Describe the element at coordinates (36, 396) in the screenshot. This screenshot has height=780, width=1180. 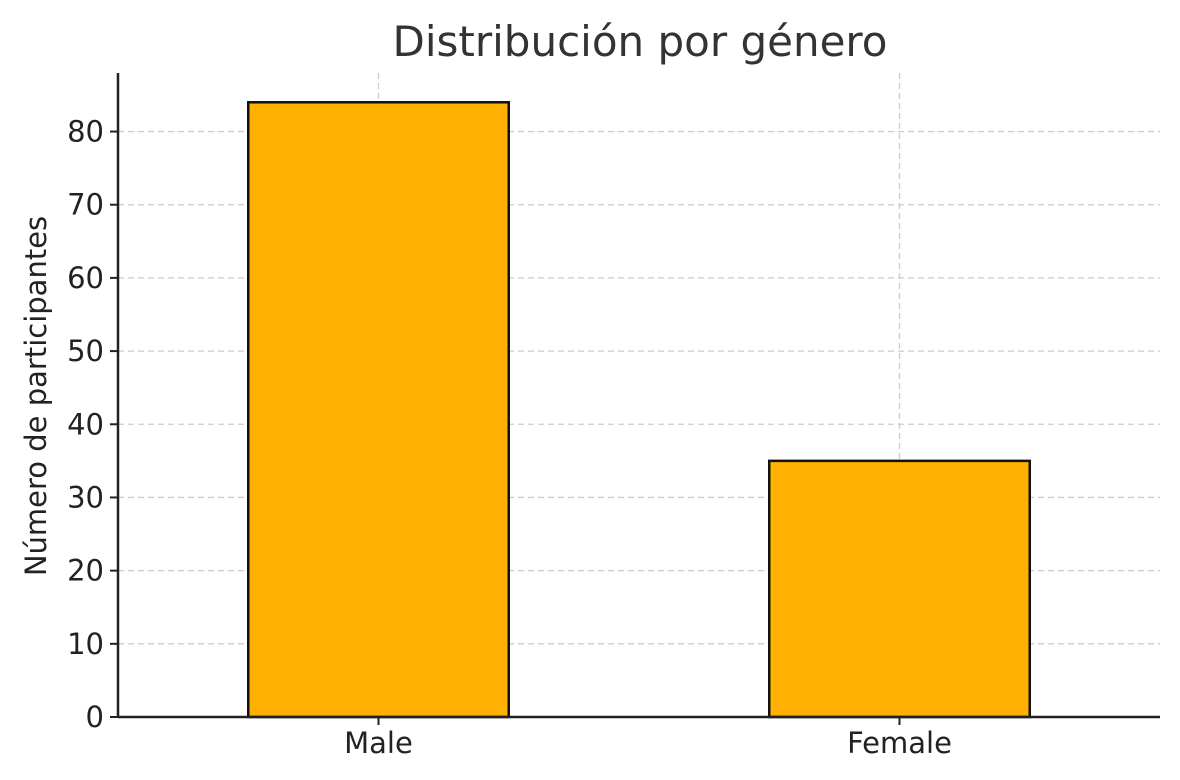
I see `y-axis-title: Número de participantes` at that location.